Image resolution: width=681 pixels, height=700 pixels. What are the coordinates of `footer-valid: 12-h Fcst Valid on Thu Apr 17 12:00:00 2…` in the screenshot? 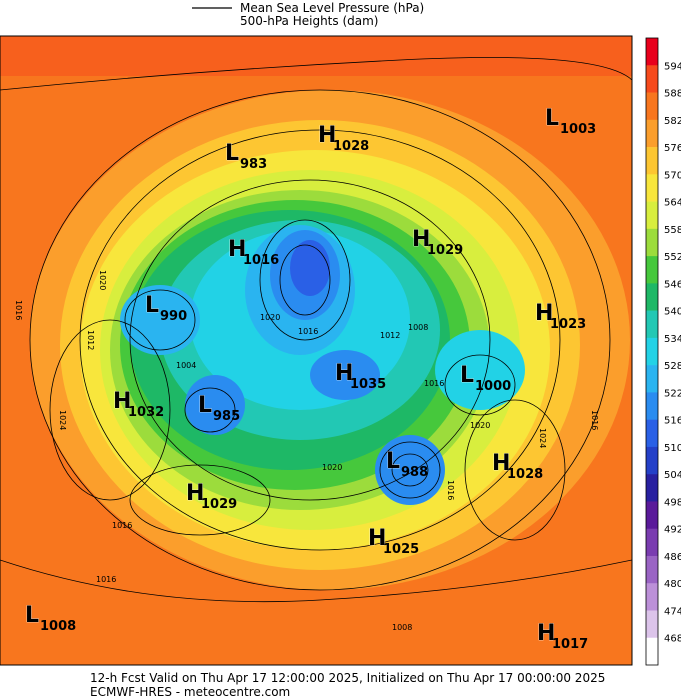 It's located at (347, 678).